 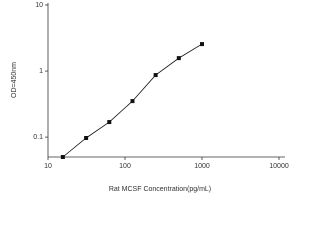 I want to click on x-tick-label: 100, so click(x=125, y=166).